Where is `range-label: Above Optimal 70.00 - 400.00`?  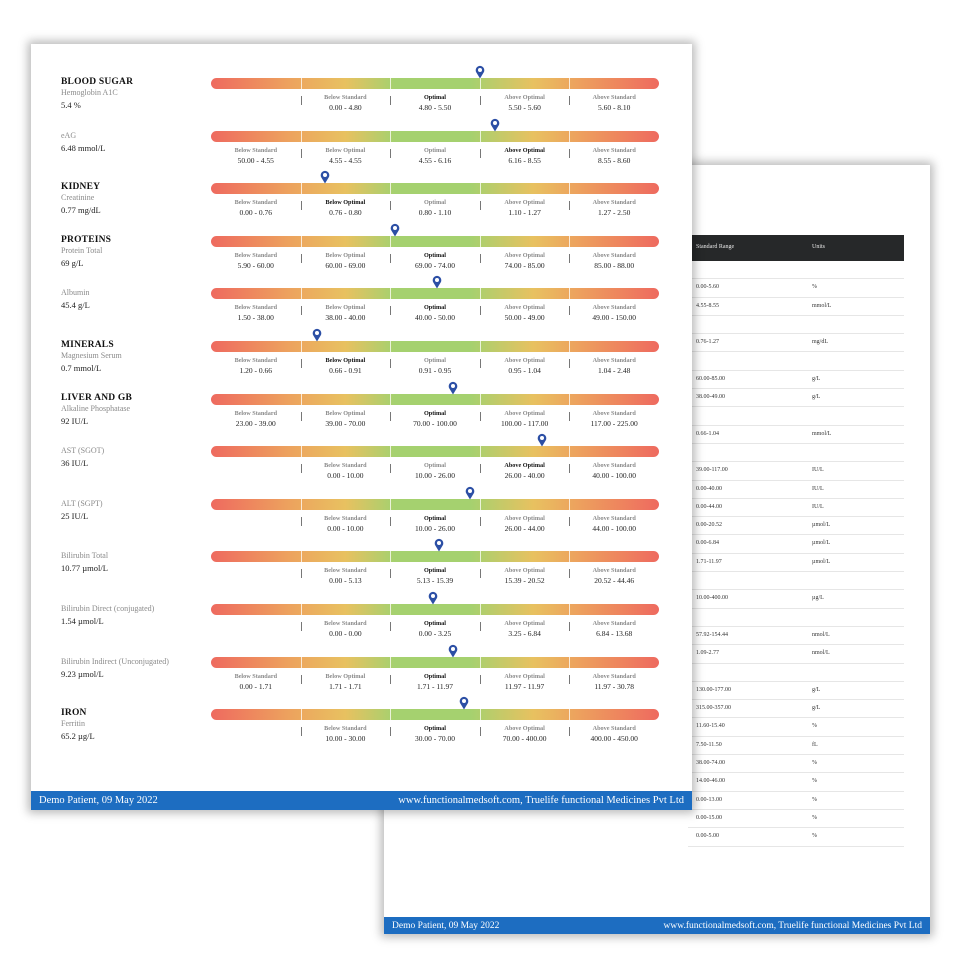
range-label: Above Optimal 70.00 - 400.00 is located at coordinates (525, 734).